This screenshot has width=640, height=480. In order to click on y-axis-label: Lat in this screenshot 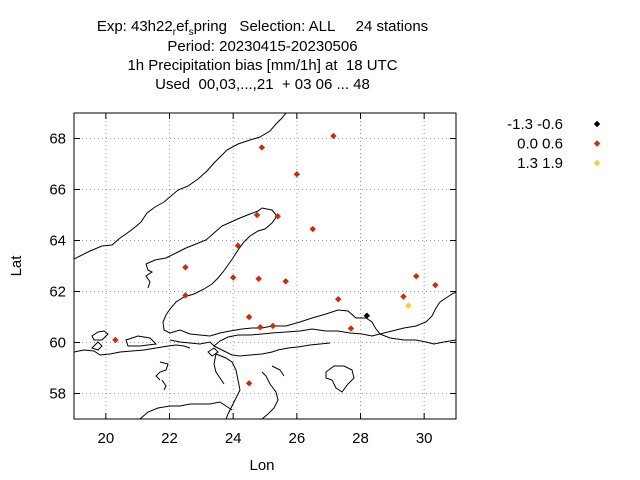, I will do `click(16, 266)`.